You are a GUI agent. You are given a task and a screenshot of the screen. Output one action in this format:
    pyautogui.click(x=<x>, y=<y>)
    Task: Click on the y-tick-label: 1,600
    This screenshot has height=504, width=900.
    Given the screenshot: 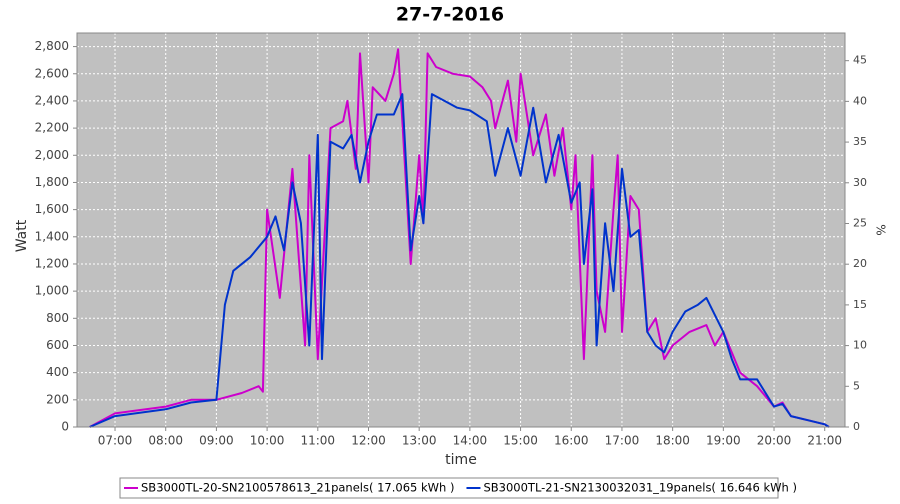 What is the action you would take?
    pyautogui.click(x=52, y=209)
    